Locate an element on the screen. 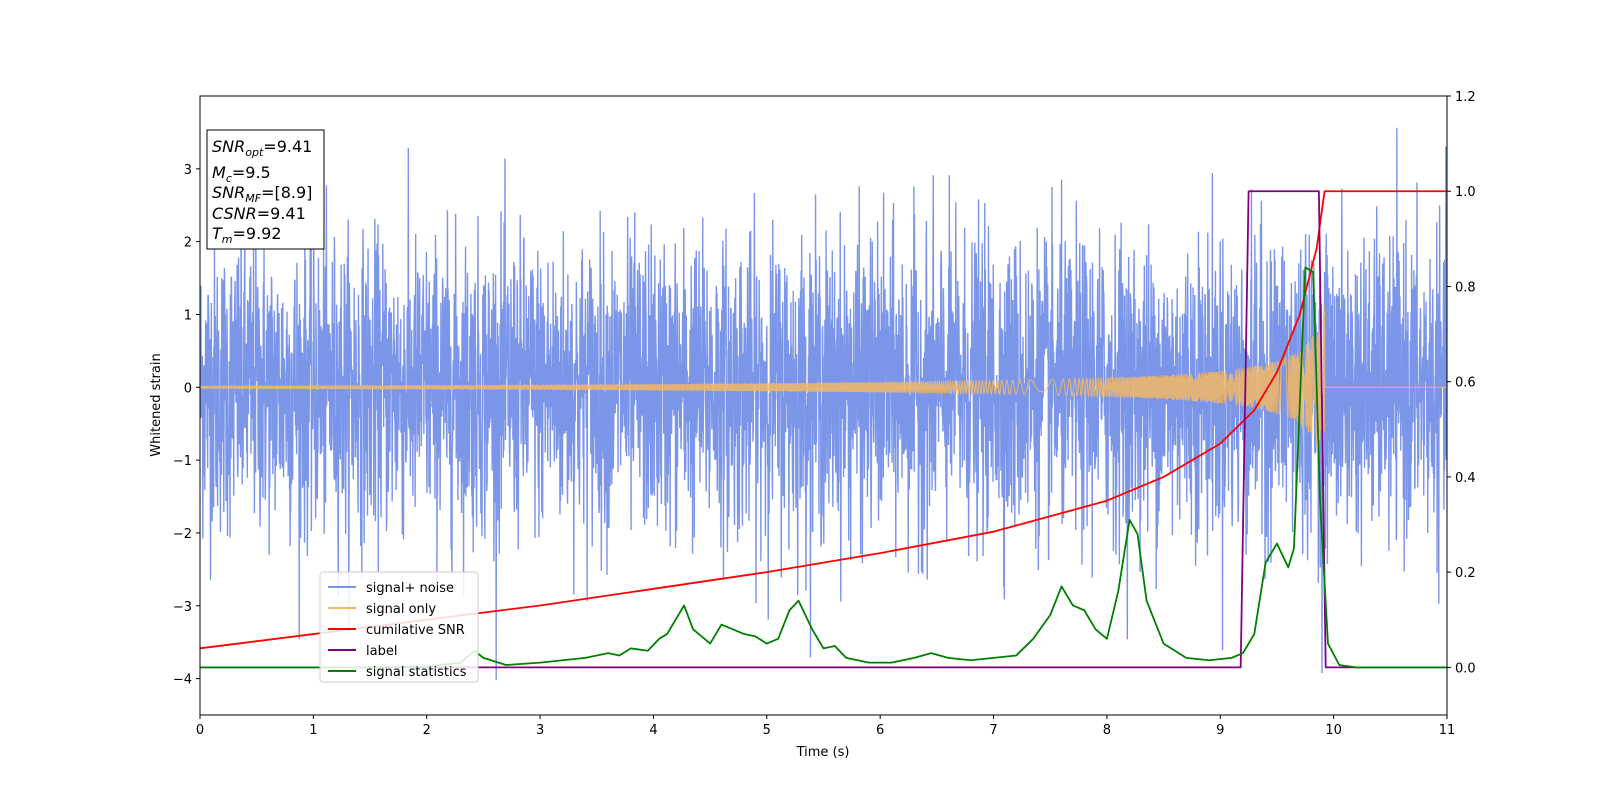  y2-tick-label: 1.0 is located at coordinates (1465, 192).